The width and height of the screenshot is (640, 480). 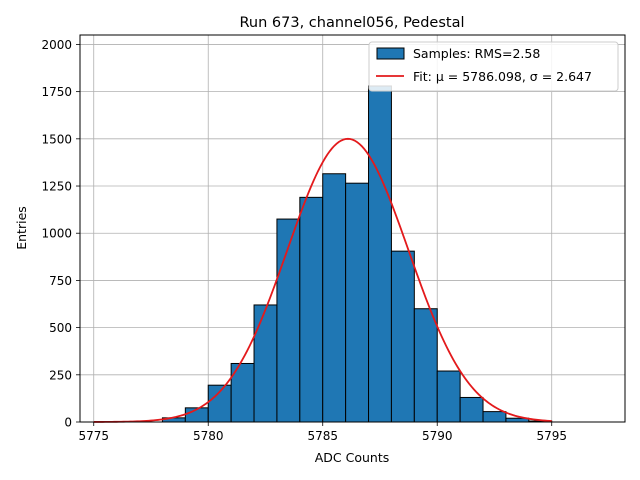 What do you see at coordinates (21, 228) in the screenshot?
I see `y-axis-label: Entries` at bounding box center [21, 228].